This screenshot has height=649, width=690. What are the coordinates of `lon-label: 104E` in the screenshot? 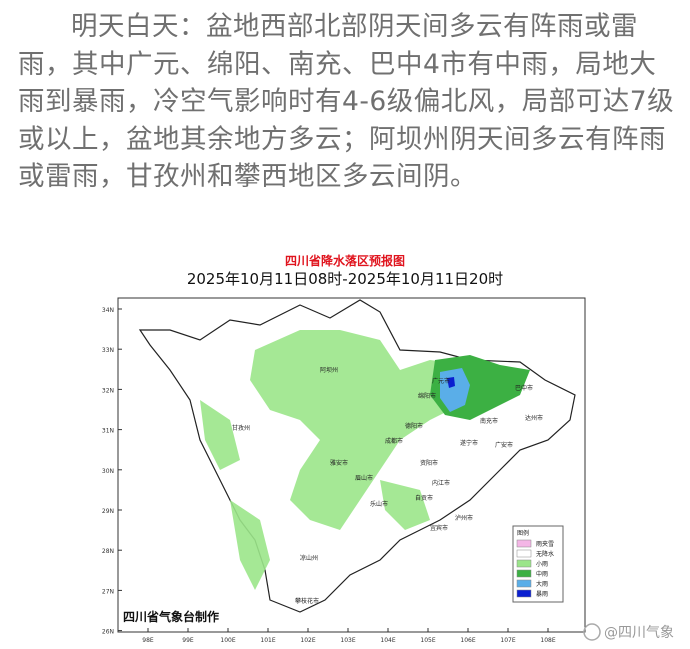 It's located at (387, 640).